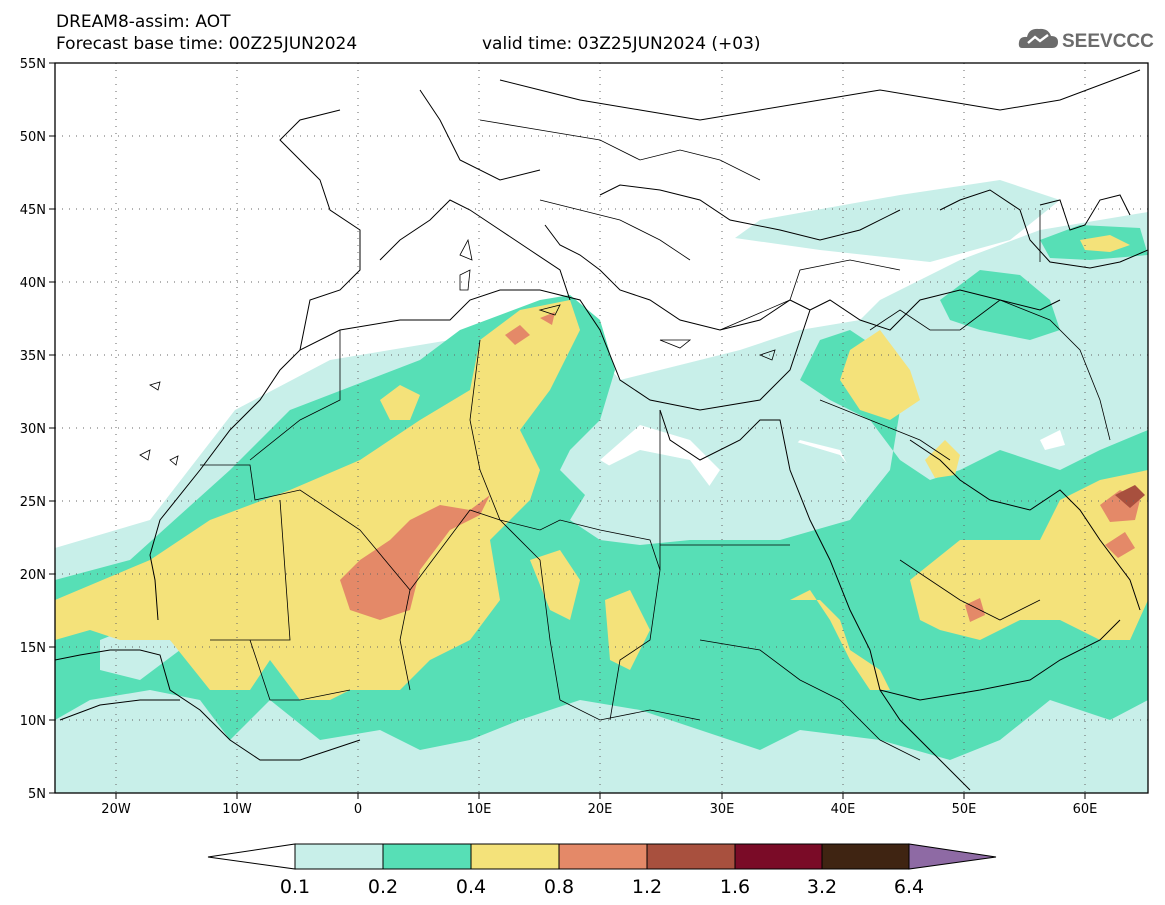  What do you see at coordinates (415, 557) in the screenshot?
I see `aot-band-orange` at bounding box center [415, 557].